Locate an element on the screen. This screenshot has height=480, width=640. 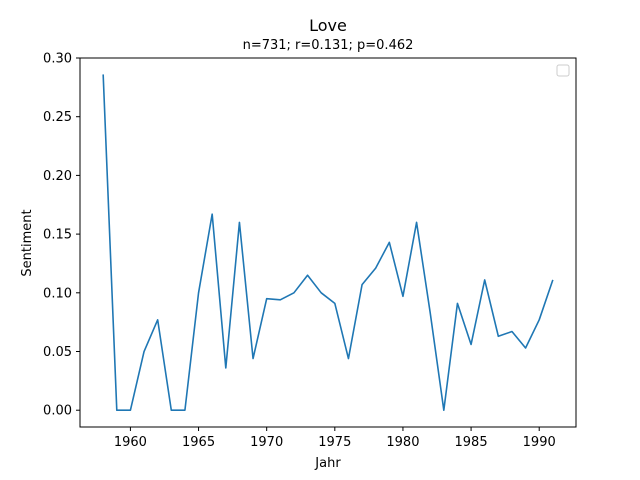
y-axis-label: Sentiment is located at coordinates (27, 242).